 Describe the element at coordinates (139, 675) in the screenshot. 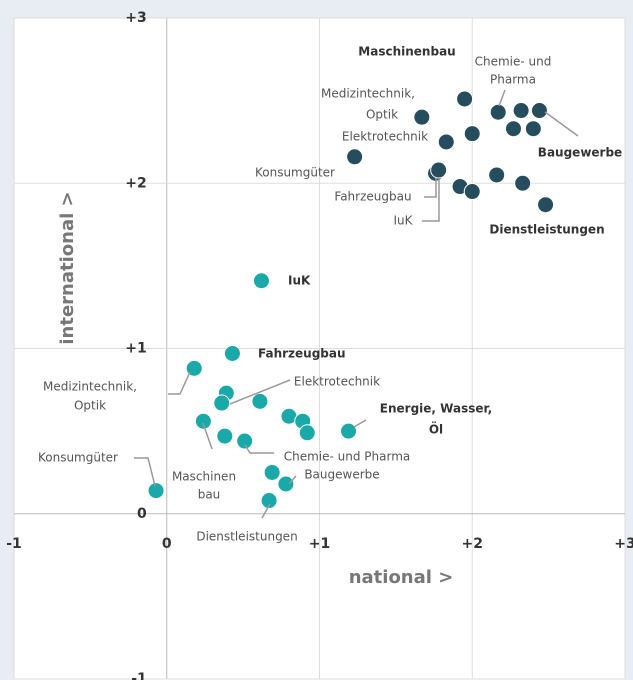

I see `y-tick-label: -1` at that location.